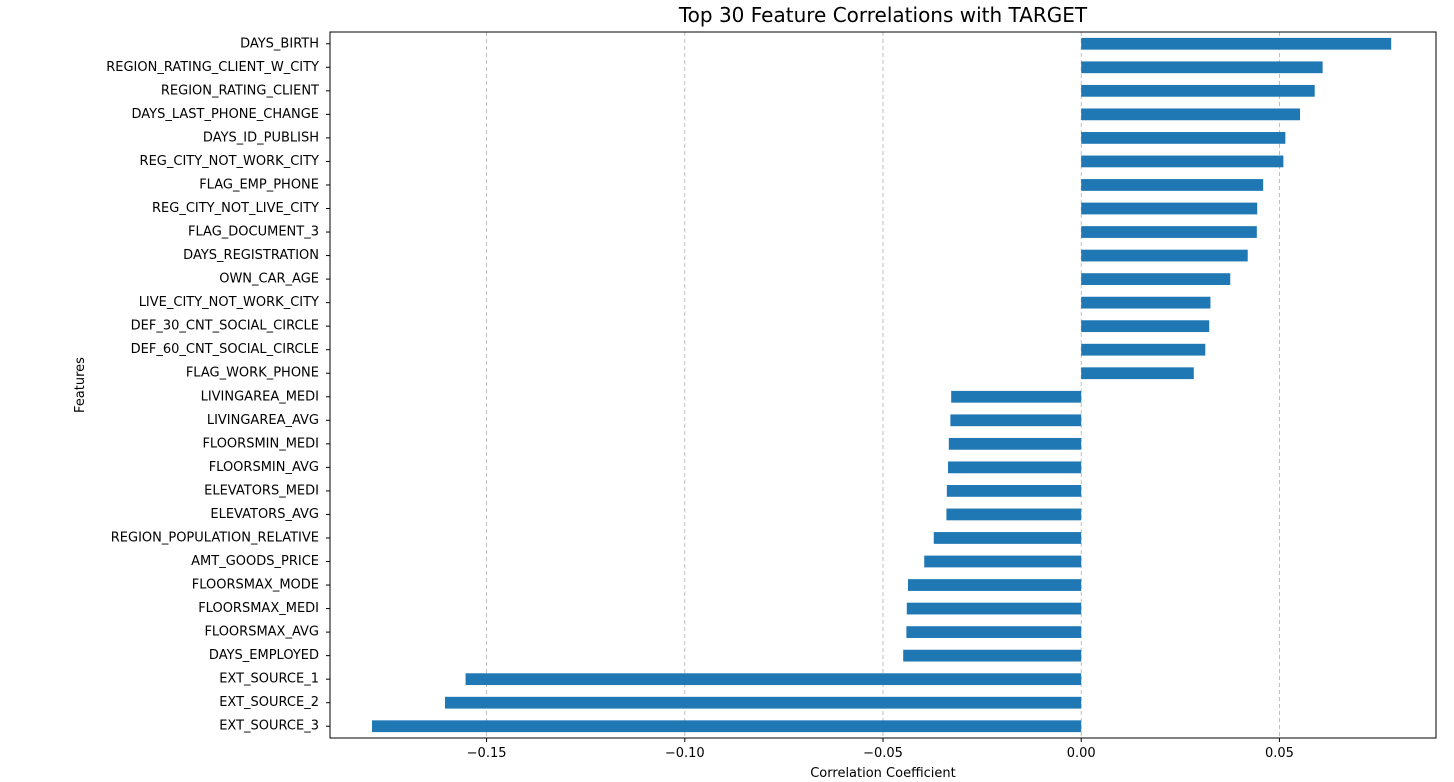  What do you see at coordinates (883, 773) in the screenshot?
I see `x-axis-label: Correlation Coefficient` at bounding box center [883, 773].